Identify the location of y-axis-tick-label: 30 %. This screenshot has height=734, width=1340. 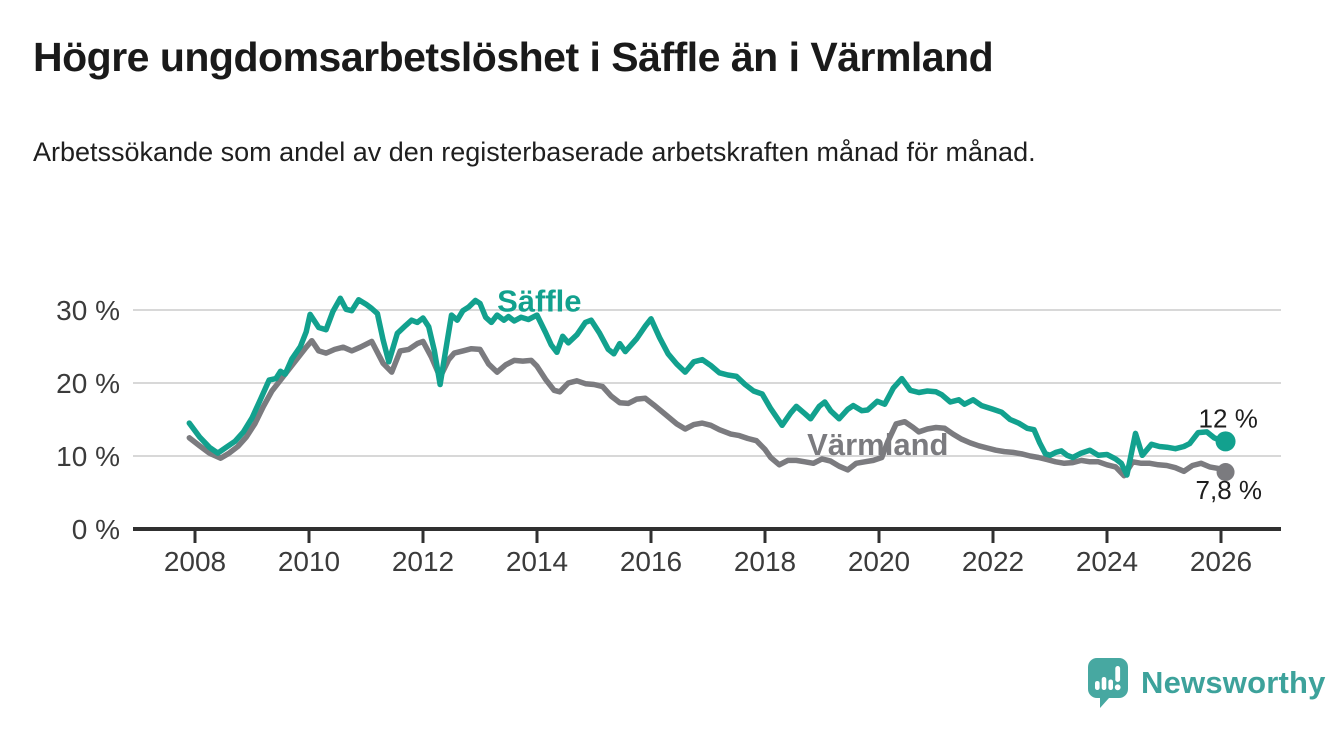
(88, 310).